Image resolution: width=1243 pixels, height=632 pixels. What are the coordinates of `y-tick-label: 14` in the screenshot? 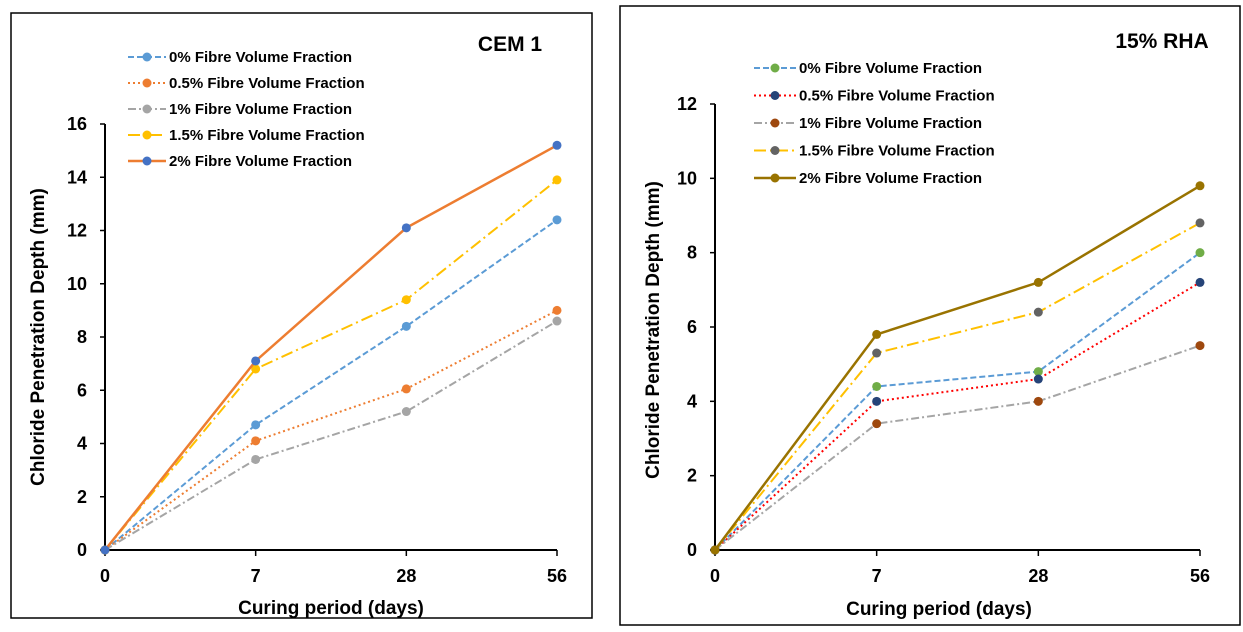 It's located at (77, 177).